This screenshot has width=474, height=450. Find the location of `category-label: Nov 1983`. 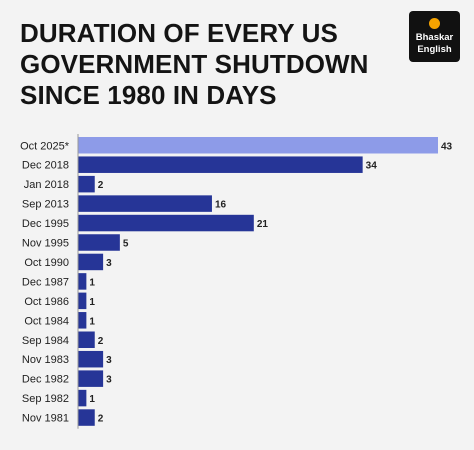

category-label: Nov 1983 is located at coordinates (45, 360).